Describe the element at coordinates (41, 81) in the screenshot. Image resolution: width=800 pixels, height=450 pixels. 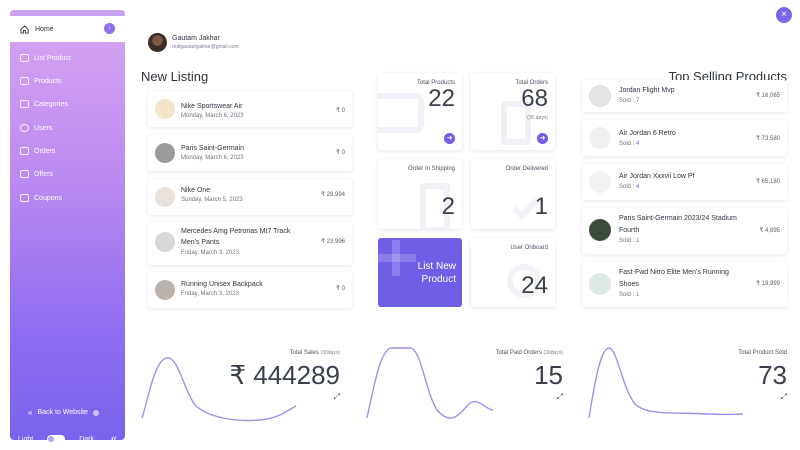
I see `sidebar-item-products: Products` at that location.